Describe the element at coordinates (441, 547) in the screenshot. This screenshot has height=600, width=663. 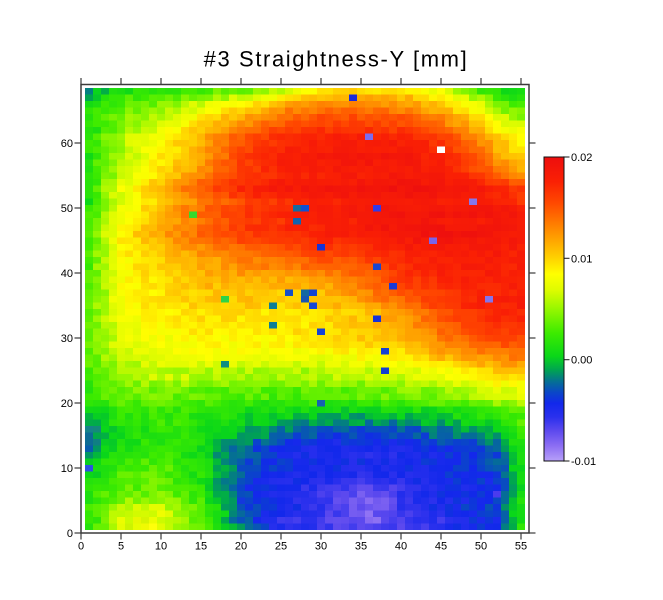
I see `svg-text: 45` at that location.